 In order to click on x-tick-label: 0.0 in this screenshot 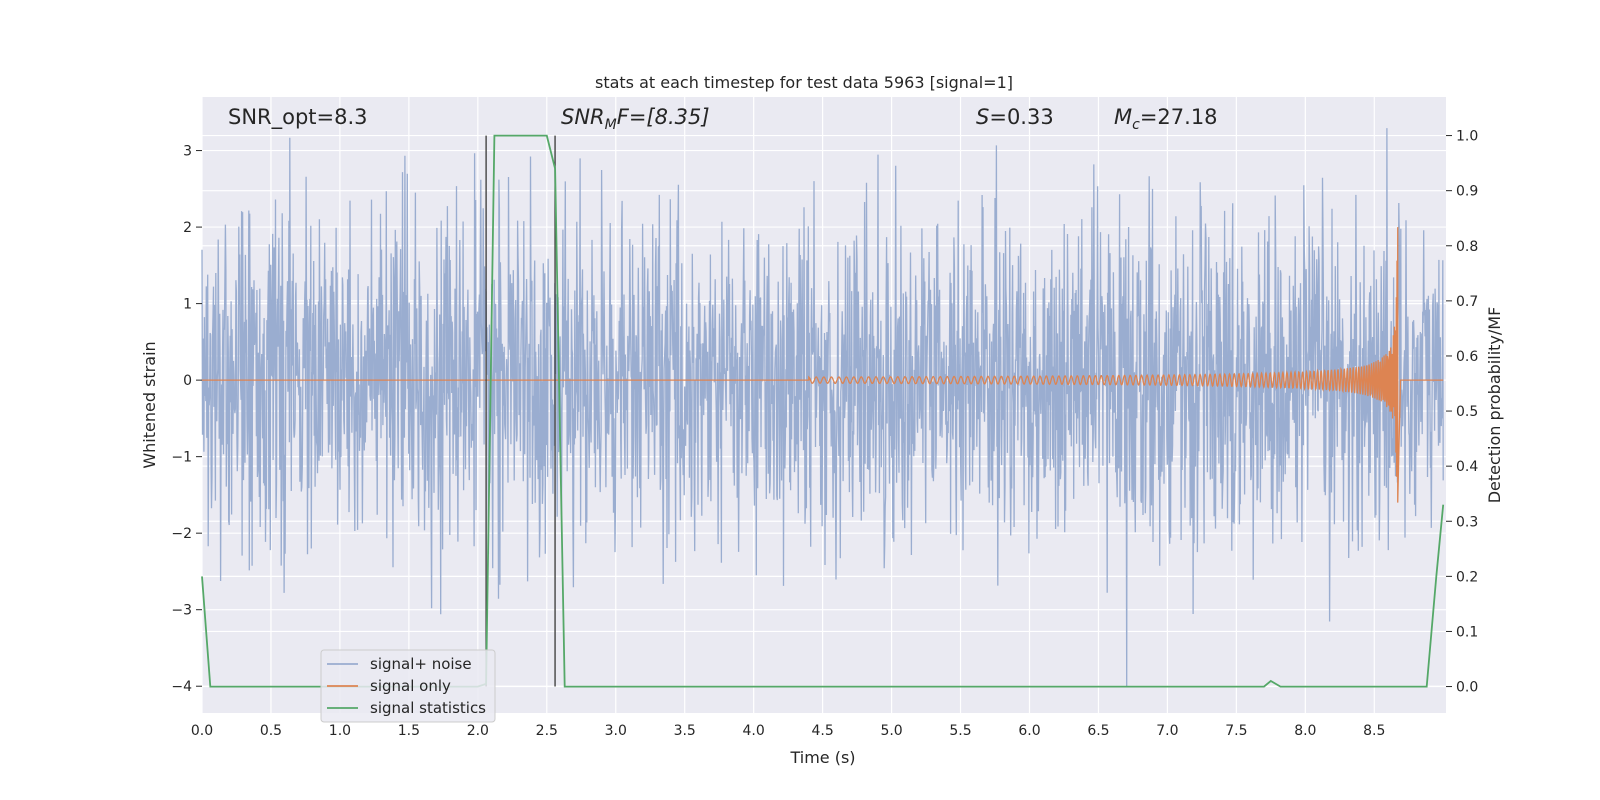, I will do `click(202, 731)`.